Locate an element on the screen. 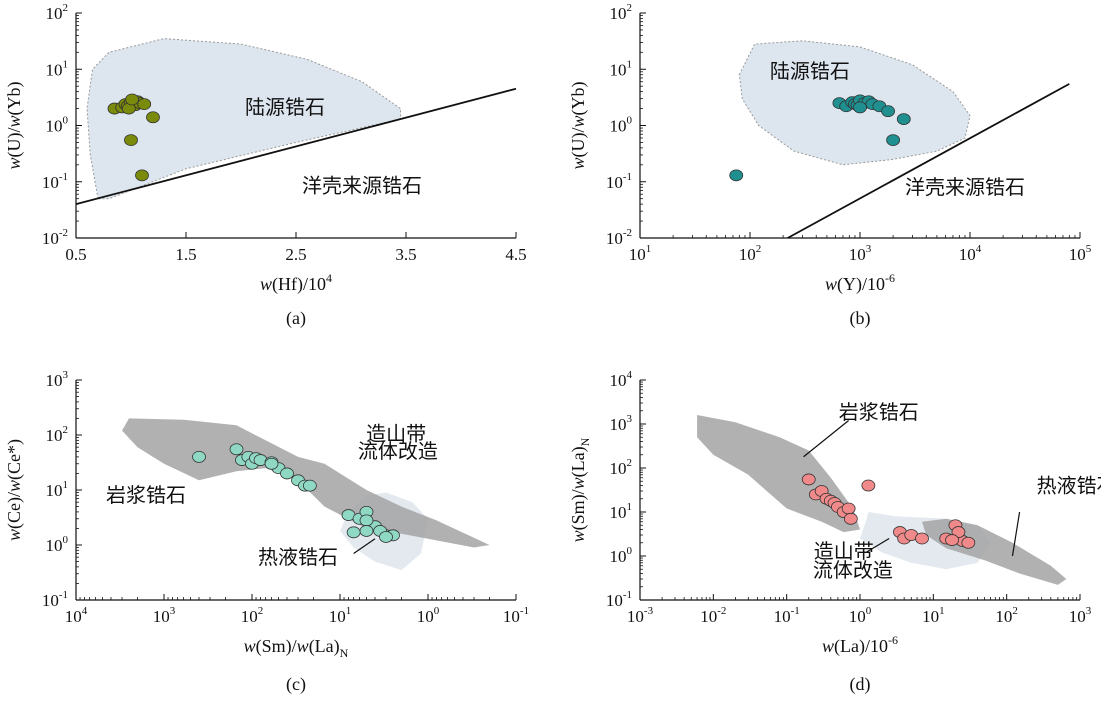  x-tick-label: 10⁻³ is located at coordinates (640, 615).